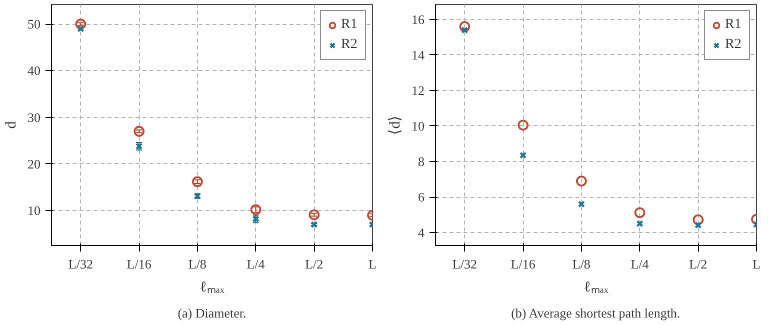 The width and height of the screenshot is (768, 325). Describe the element at coordinates (418, 90) in the screenshot. I see `y-tick-label: 12` at that location.